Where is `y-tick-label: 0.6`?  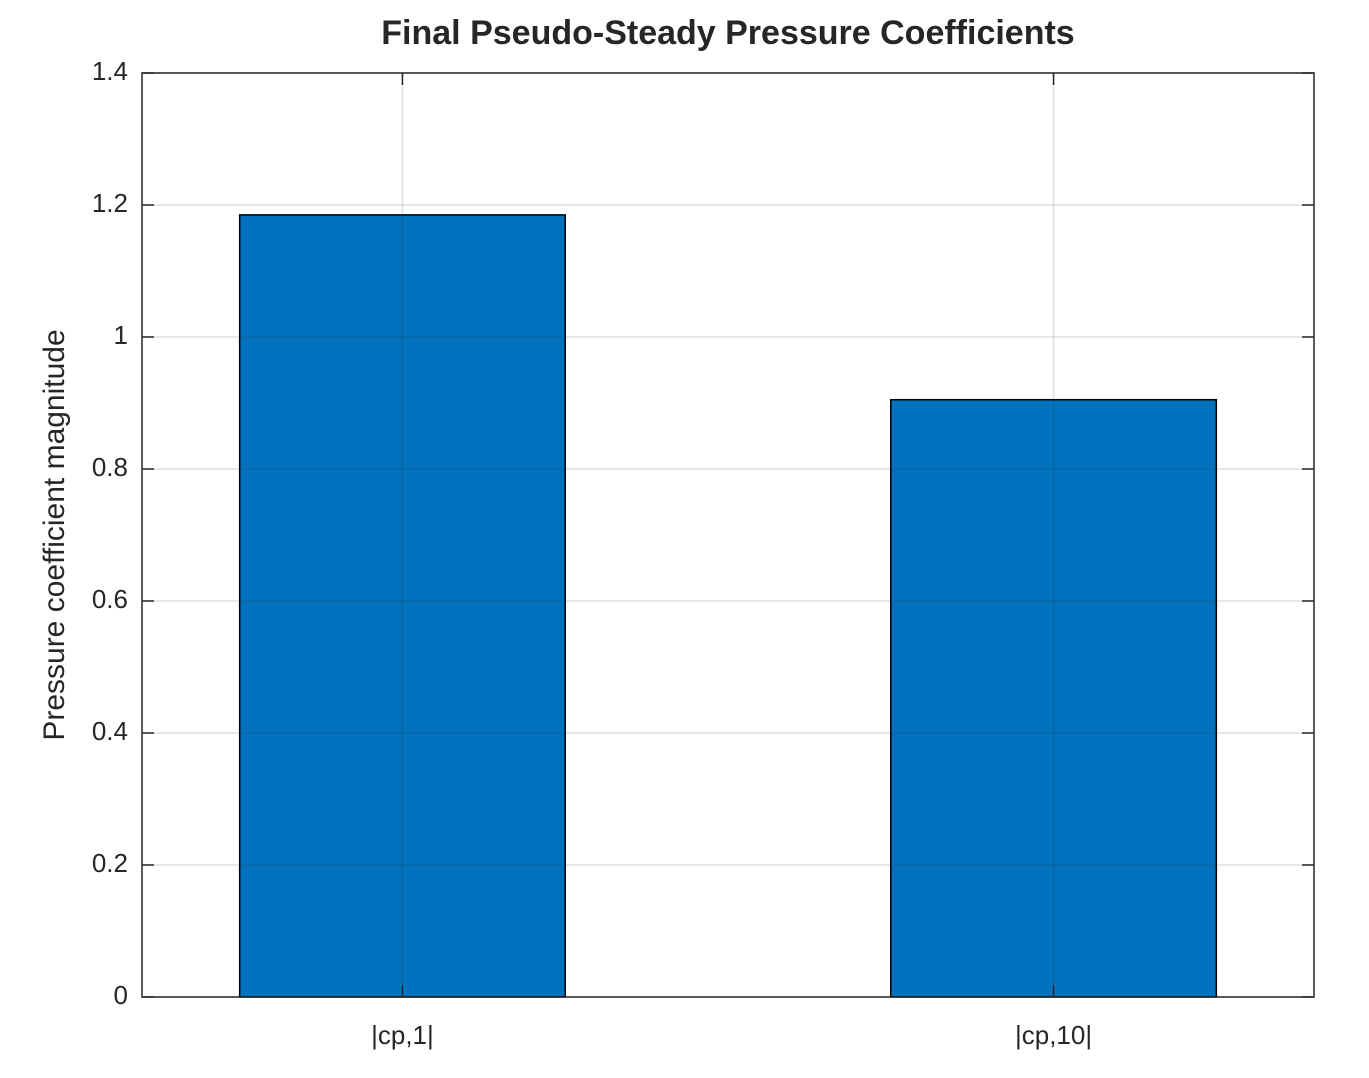
y-tick-label: 0.6 is located at coordinates (110, 599).